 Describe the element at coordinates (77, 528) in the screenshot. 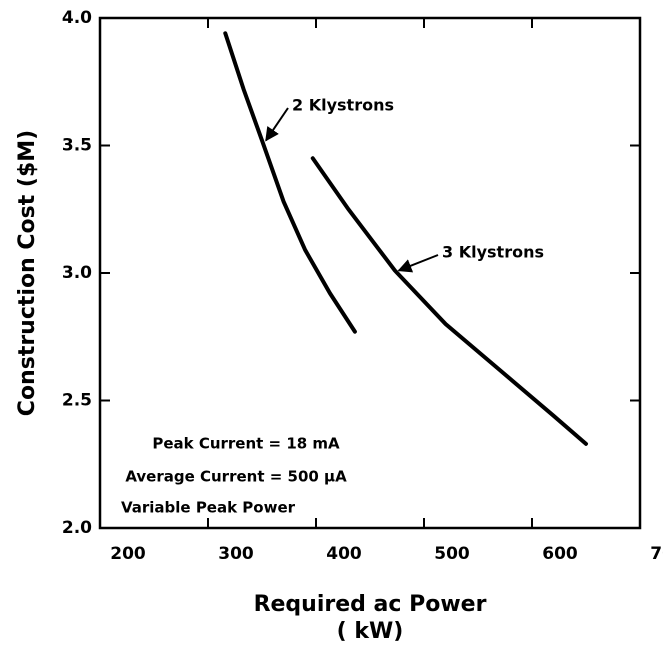

I see `y-tick-label: 2.0` at that location.